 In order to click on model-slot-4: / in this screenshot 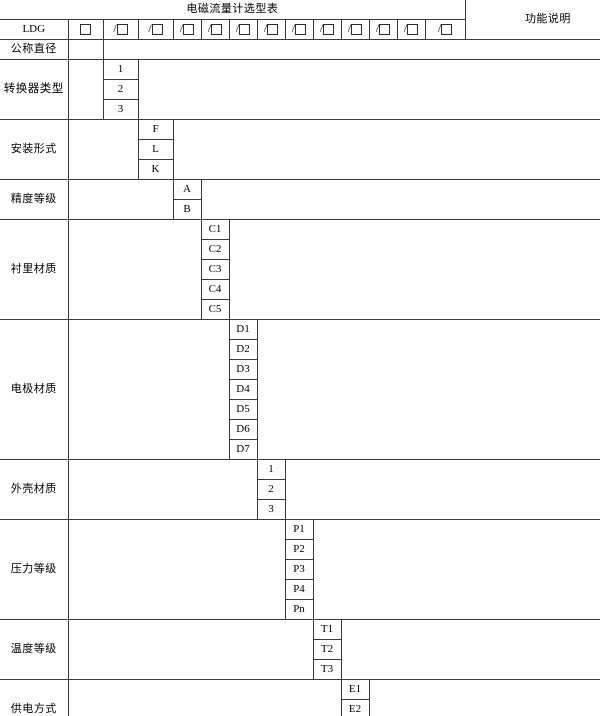, I will do `click(215, 30)`.